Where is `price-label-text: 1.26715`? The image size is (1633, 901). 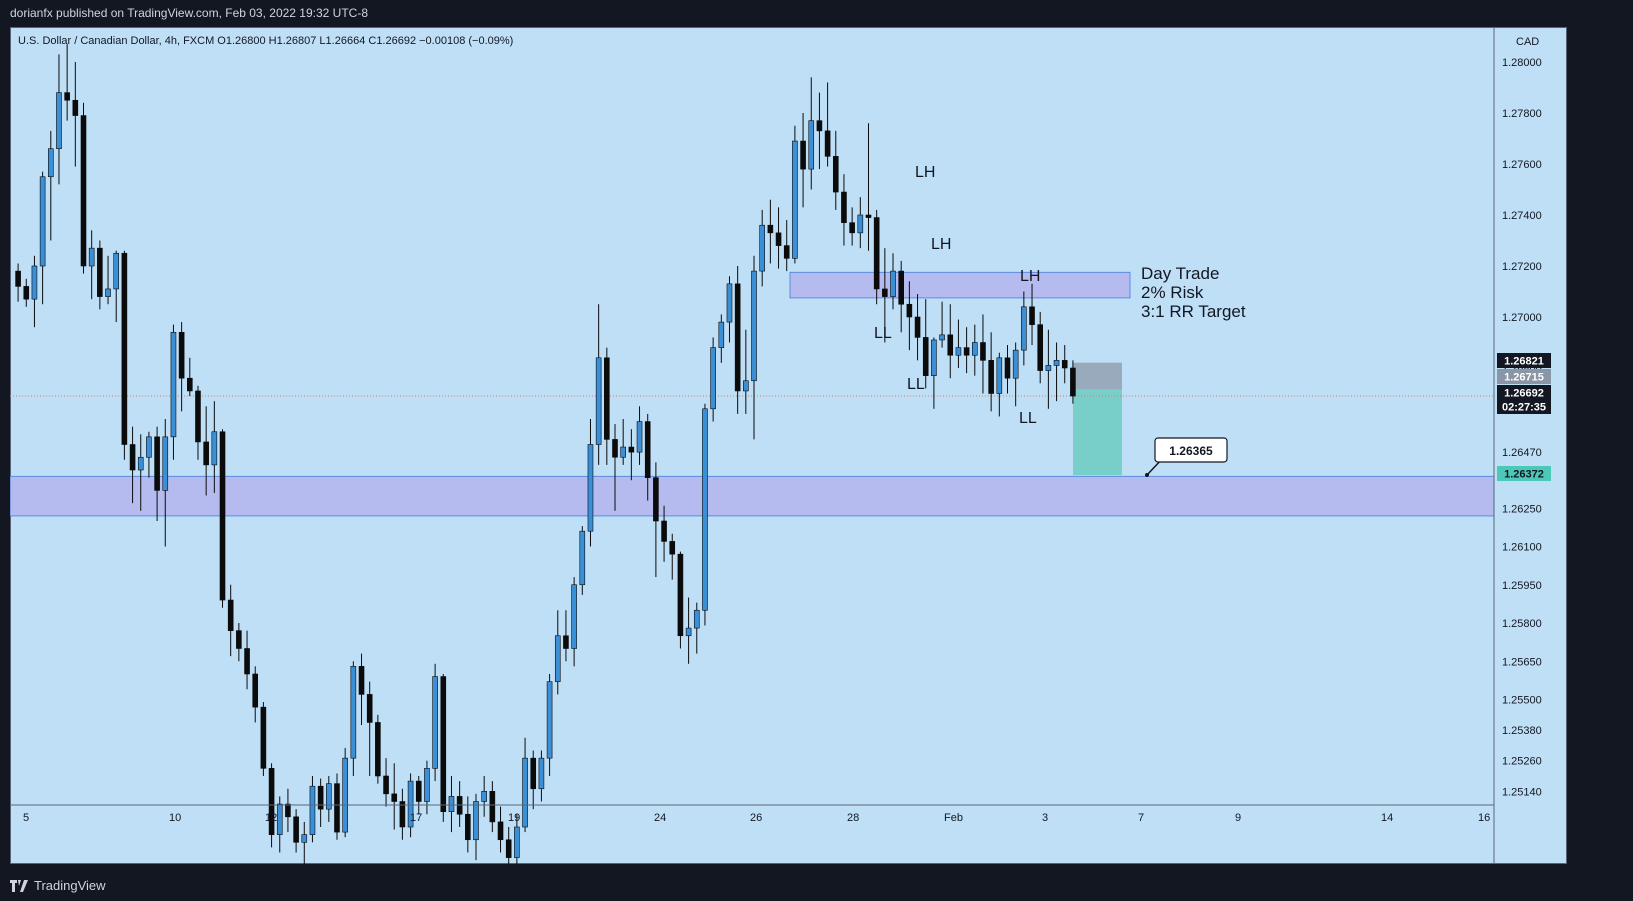
price-label-text: 1.26715 is located at coordinates (1524, 378).